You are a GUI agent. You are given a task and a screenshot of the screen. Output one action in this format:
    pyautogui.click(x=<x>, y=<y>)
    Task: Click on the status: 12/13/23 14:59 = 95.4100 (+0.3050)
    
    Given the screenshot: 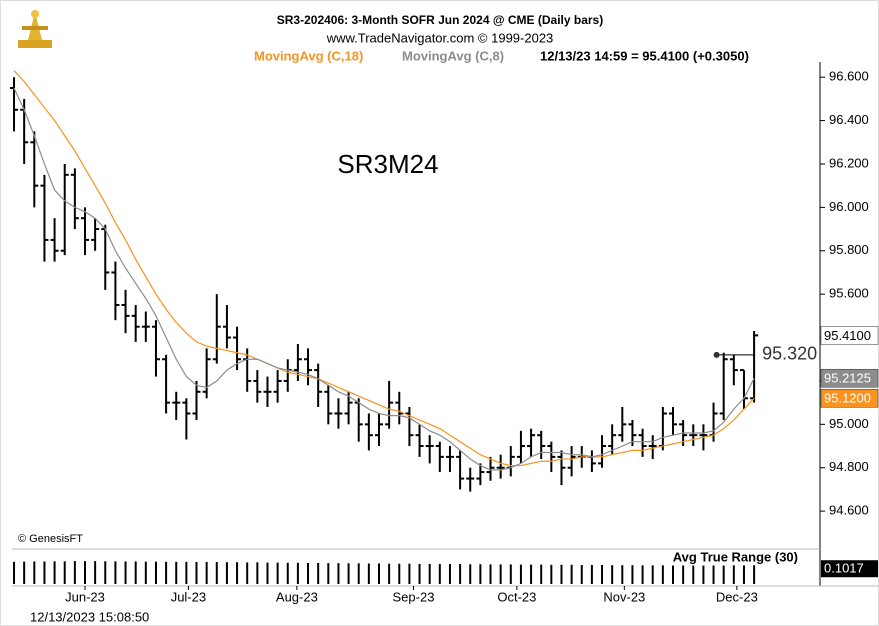 What is the action you would take?
    pyautogui.click(x=644, y=55)
    